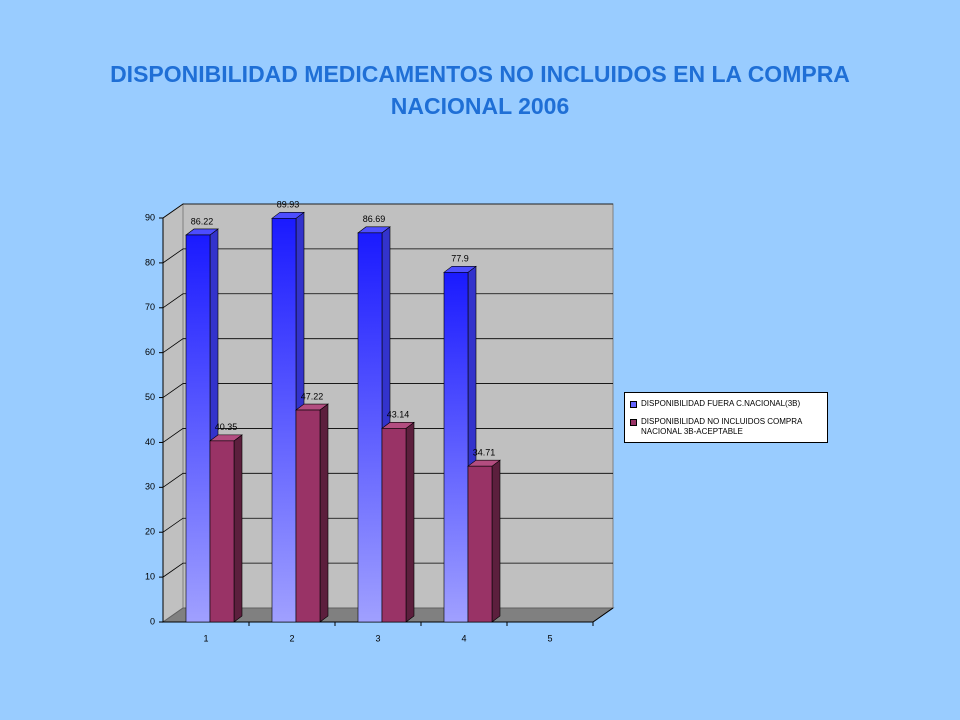 Image resolution: width=960 pixels, height=720 pixels. What do you see at coordinates (150, 442) in the screenshot?
I see `y-tick-label: 40` at bounding box center [150, 442].